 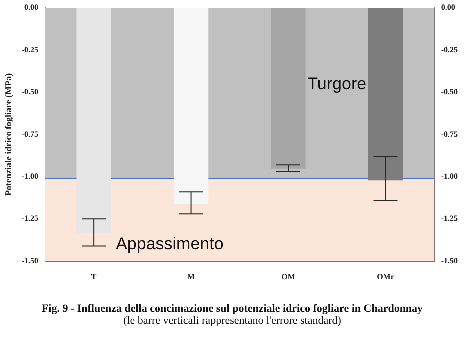 What do you see at coordinates (30, 219) in the screenshot?
I see `y-tick-label: -1.25` at bounding box center [30, 219].